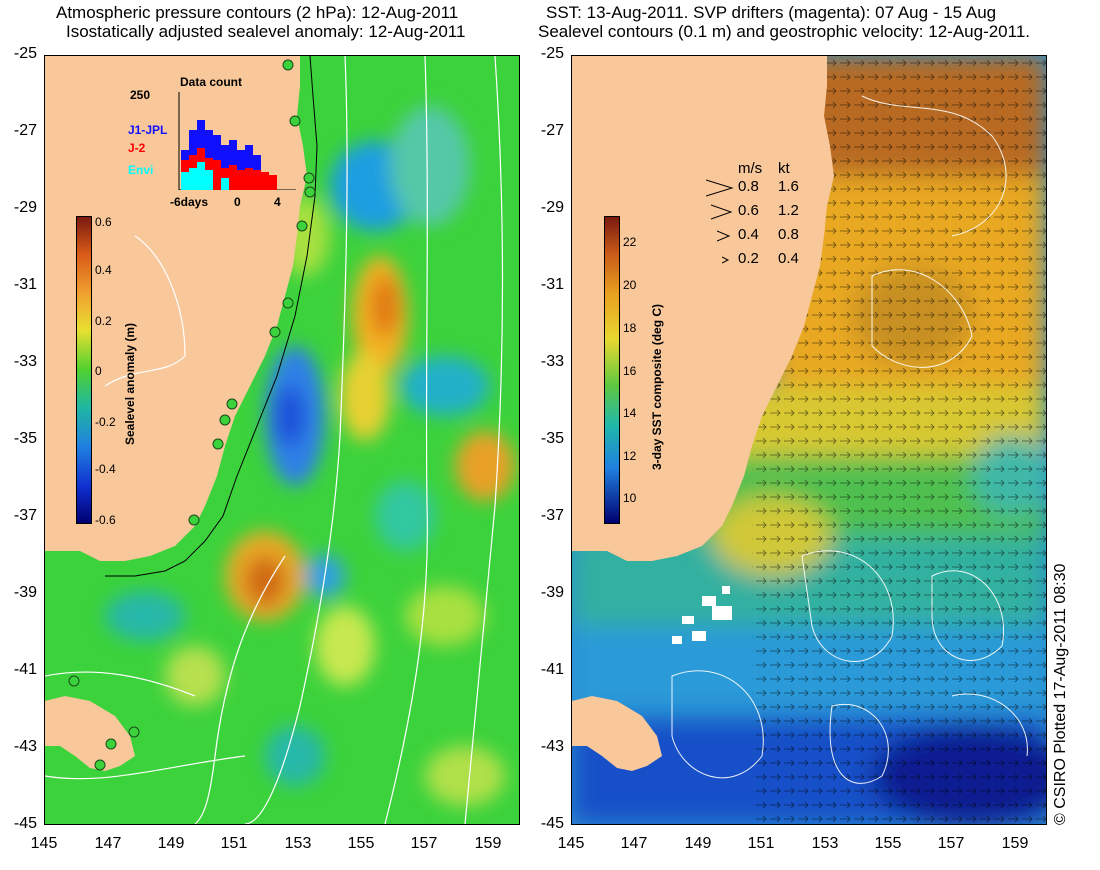 Image resolution: width=1100 pixels, height=870 pixels. What do you see at coordinates (189, 202) in the screenshot?
I see `data-count-x-tick: -6days` at bounding box center [189, 202].